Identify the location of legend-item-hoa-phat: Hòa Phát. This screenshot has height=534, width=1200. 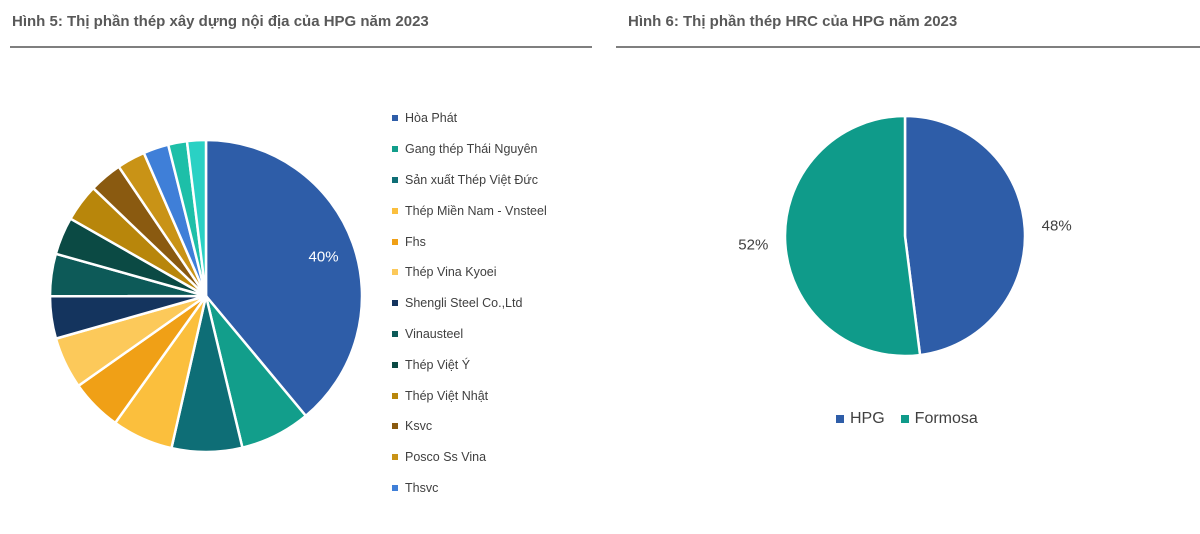
(469, 118).